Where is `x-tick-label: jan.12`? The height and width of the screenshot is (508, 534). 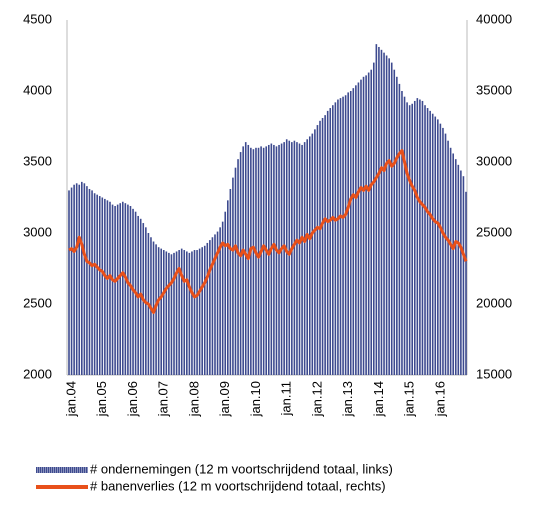 x-tick-label: jan.12 is located at coordinates (316, 399).